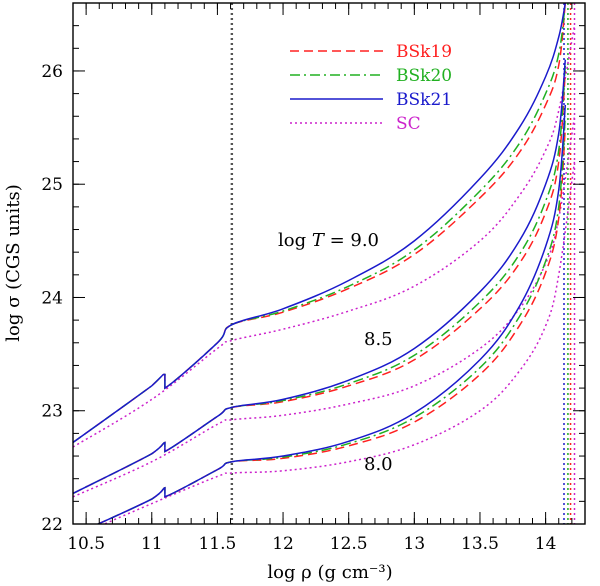 The image size is (600, 586). I want to click on x-tick-label: 11.5, so click(217, 544).